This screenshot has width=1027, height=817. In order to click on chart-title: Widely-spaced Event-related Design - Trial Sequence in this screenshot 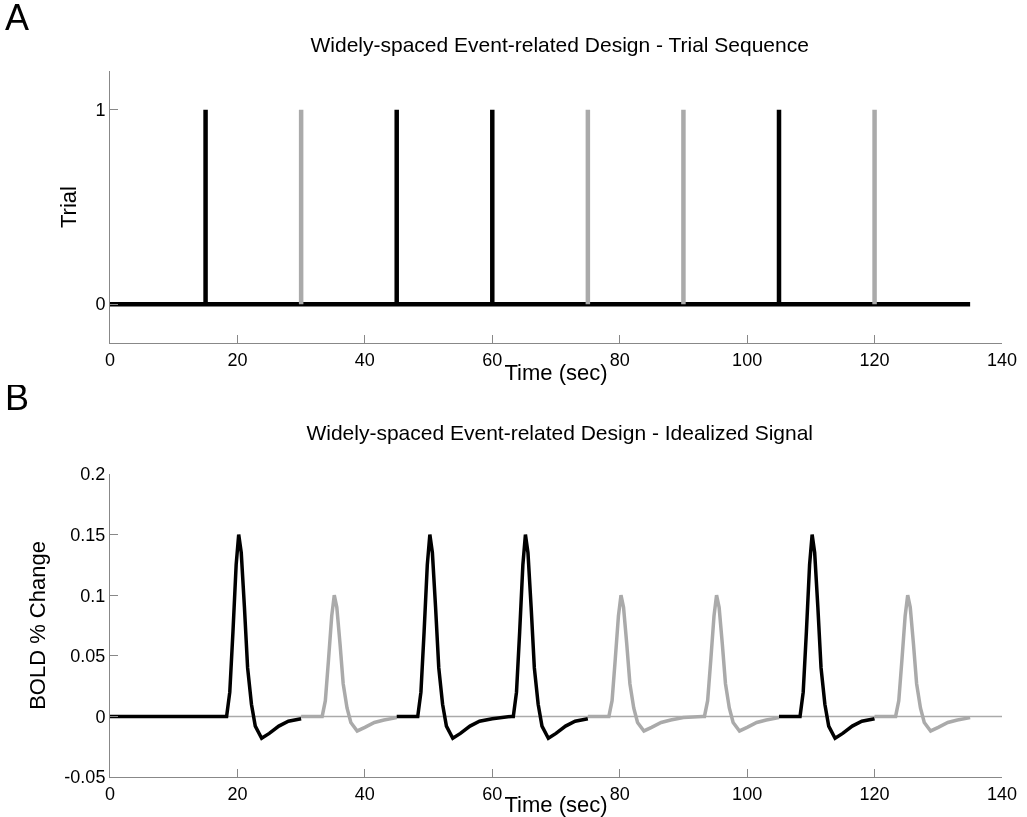, I will do `click(559, 45)`.